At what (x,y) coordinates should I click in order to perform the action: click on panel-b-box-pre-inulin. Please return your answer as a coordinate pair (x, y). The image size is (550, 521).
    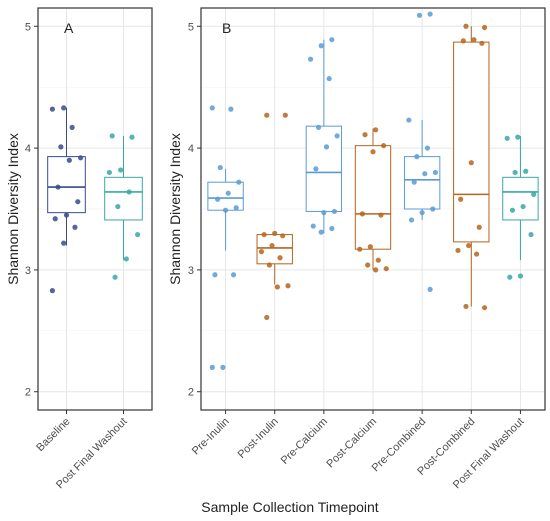
    Looking at the image, I should click on (225, 237).